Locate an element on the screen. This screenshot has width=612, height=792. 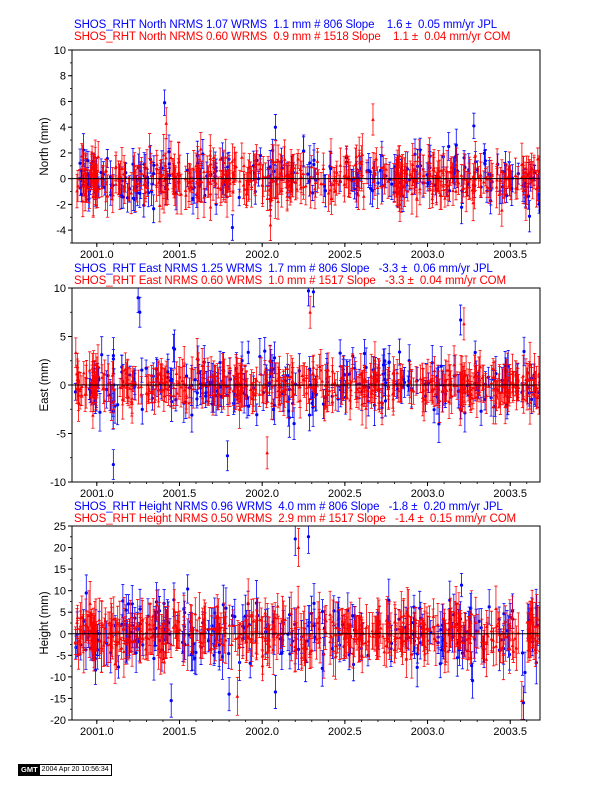
east-ylabel: East (mm) is located at coordinates (45, 384).